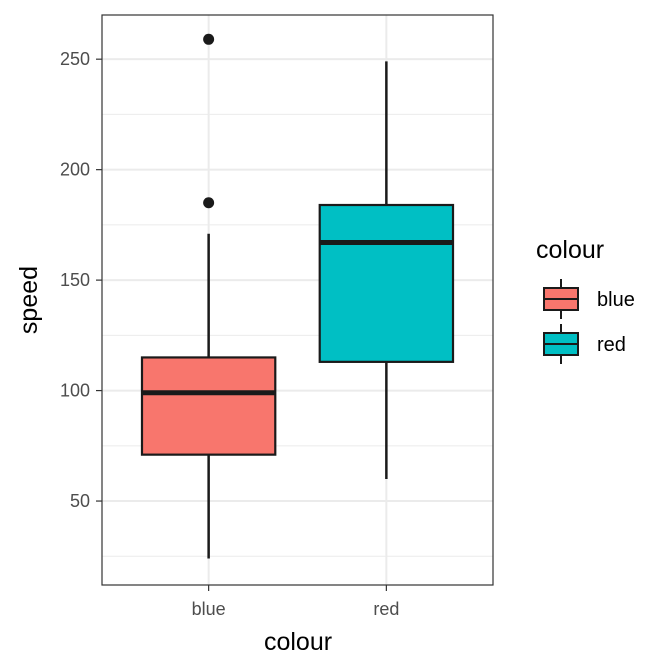  What do you see at coordinates (75, 59) in the screenshot?
I see `y-tick-label: 250` at bounding box center [75, 59].